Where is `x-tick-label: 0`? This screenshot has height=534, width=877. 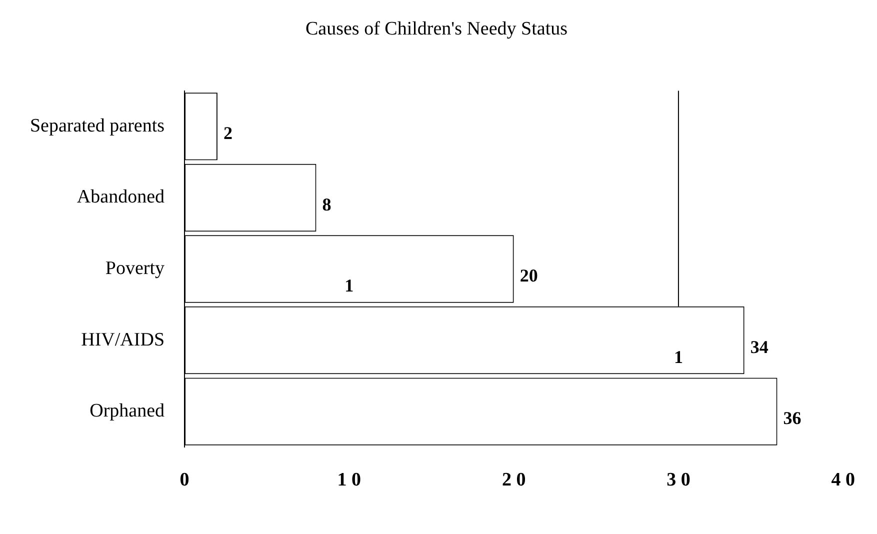 x-tick-label: 0 is located at coordinates (185, 480).